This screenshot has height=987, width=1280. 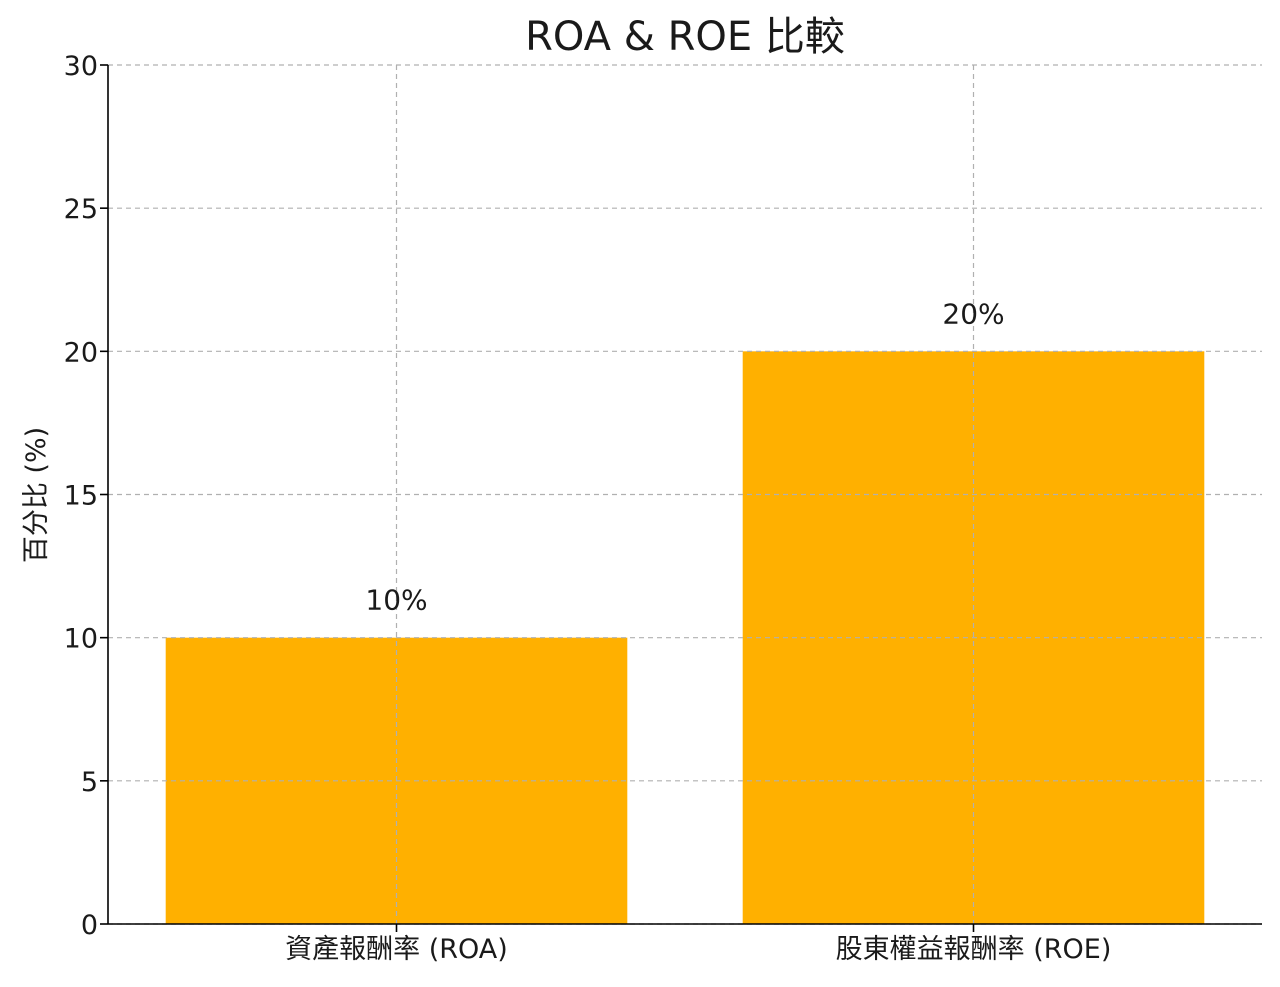 I want to click on y-tick-label-6: 30, so click(x=81, y=66).